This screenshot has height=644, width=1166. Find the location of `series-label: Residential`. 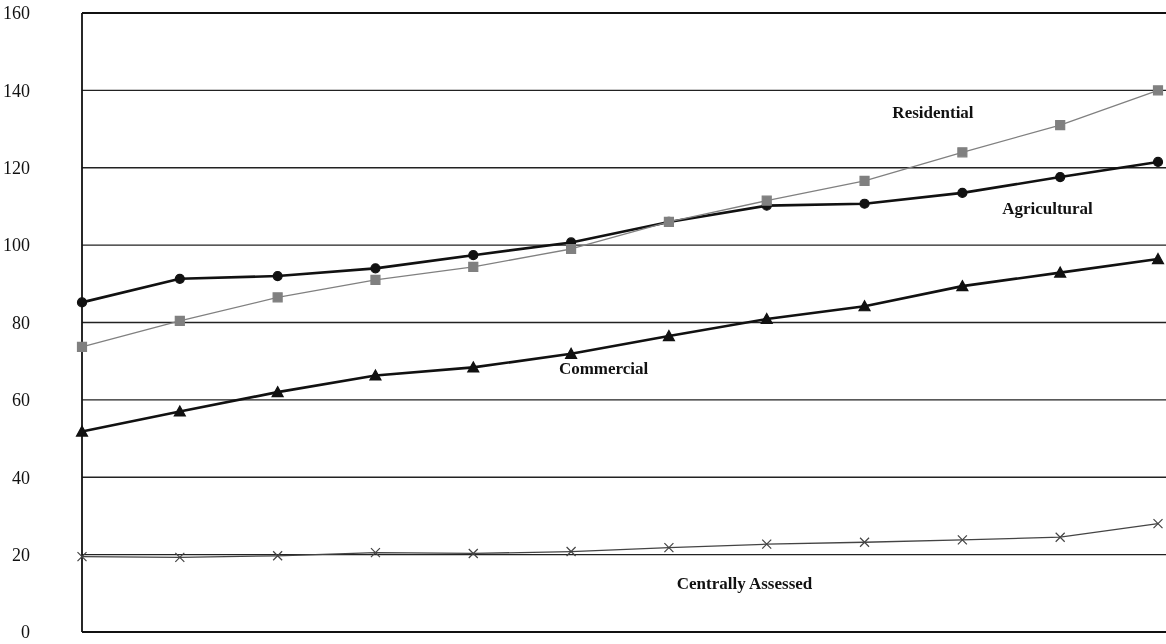

series-label: Residential is located at coordinates (933, 113).